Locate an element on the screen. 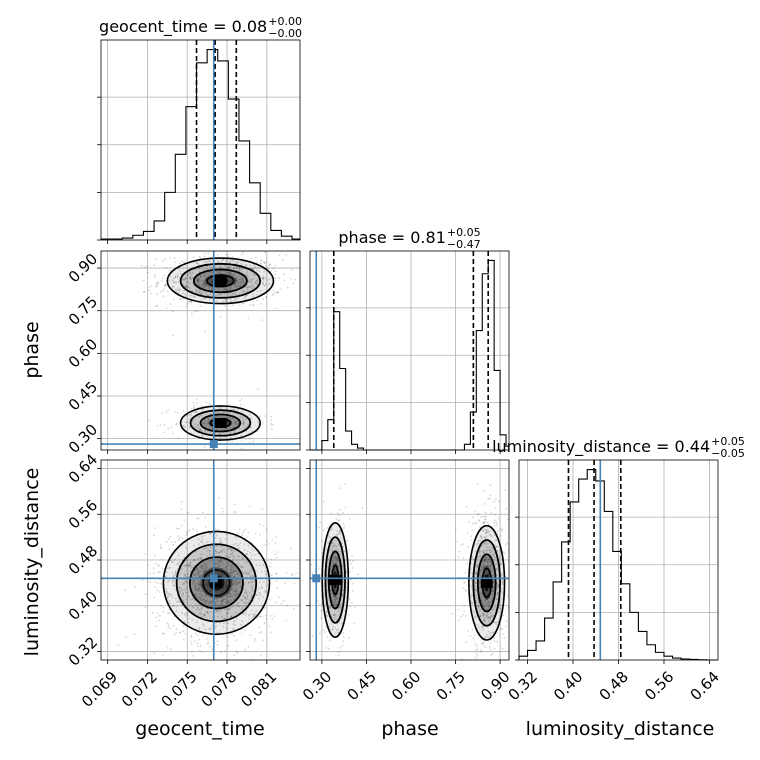 This screenshot has height=760, width=760. y-axis-label: luminosity_distance is located at coordinates (32, 562).